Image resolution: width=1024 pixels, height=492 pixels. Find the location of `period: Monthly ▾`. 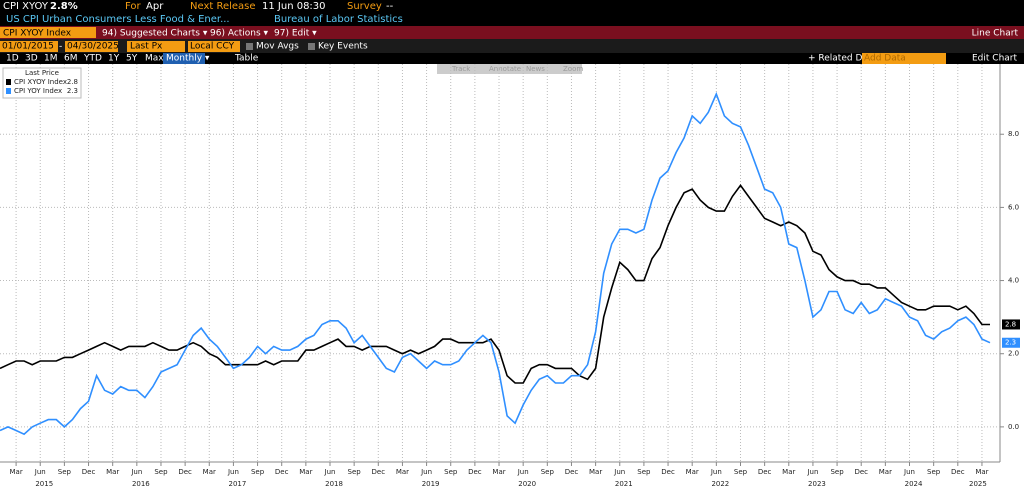

period: Monthly ▾ is located at coordinates (188, 59).